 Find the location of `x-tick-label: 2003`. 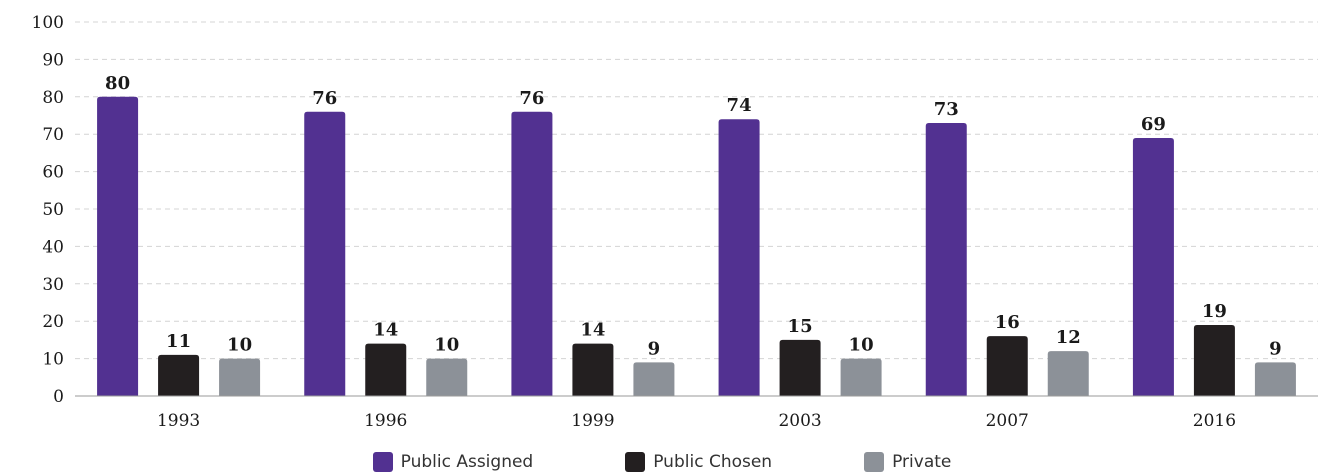

x-tick-label: 2003 is located at coordinates (799, 421).